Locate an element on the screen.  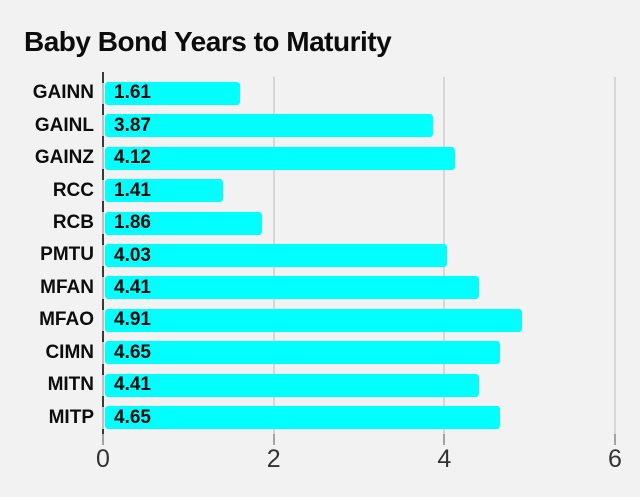
category-label-RCC: RCC is located at coordinates (73, 190).